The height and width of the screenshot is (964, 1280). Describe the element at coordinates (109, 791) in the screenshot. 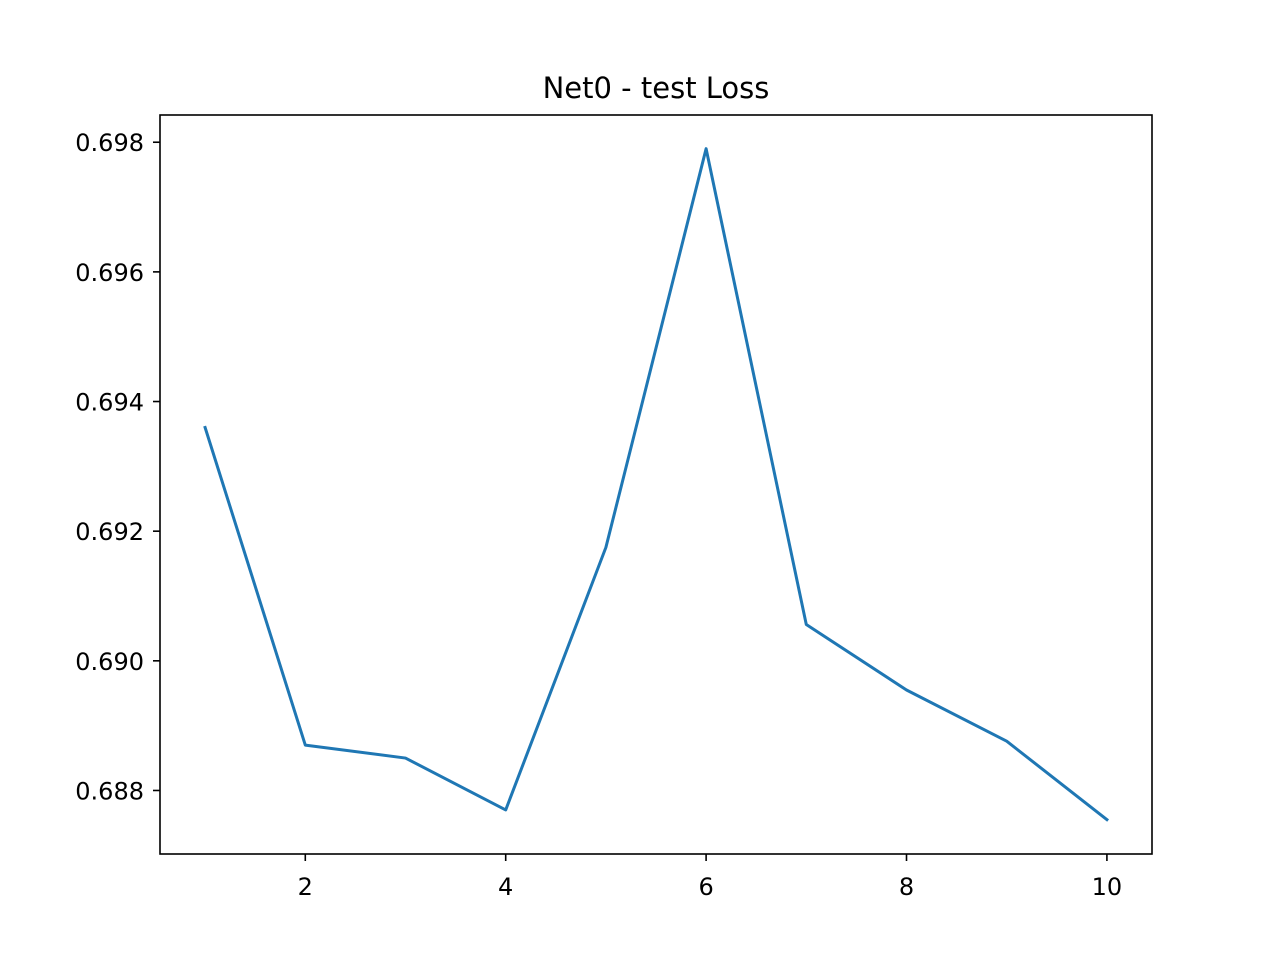

I see `y-tick-label: 0.688` at that location.